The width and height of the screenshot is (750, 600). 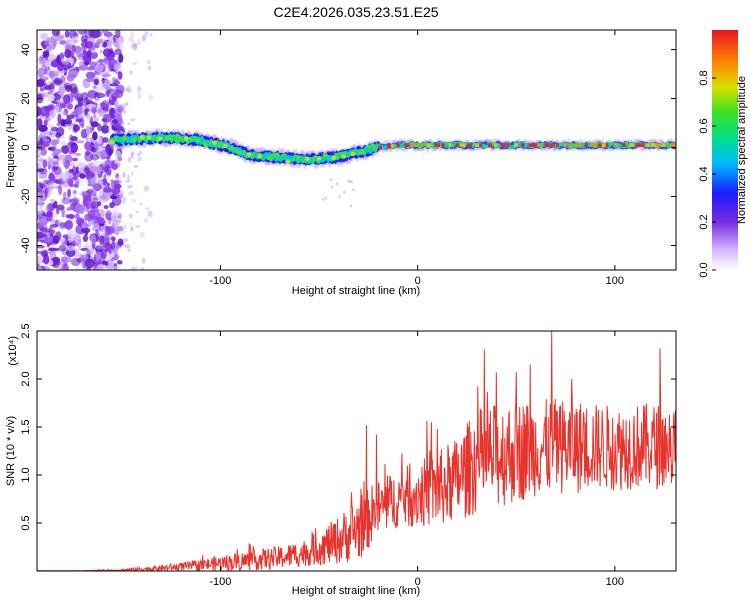 What do you see at coordinates (704, 77) in the screenshot?
I see `colorbar-tick-label: 0.8` at bounding box center [704, 77].